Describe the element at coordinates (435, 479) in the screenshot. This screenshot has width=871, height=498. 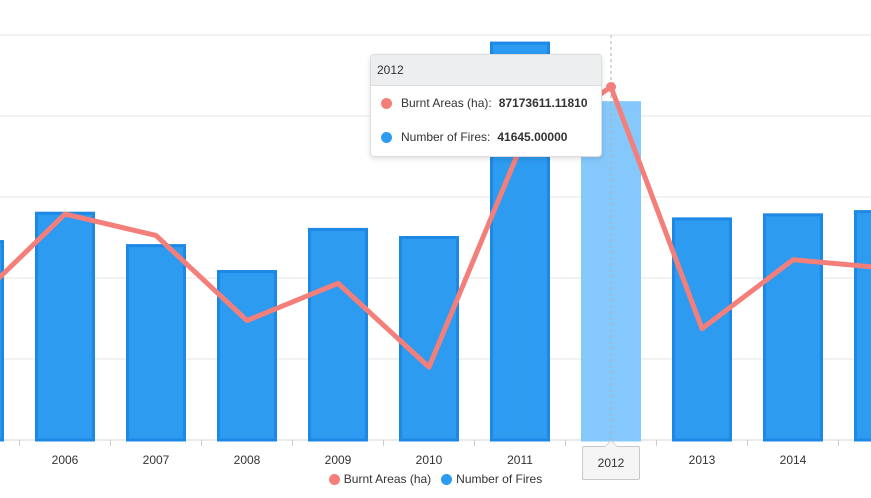
I see `chart-legend: Burnt Areas (ha) Number of Fires` at that location.